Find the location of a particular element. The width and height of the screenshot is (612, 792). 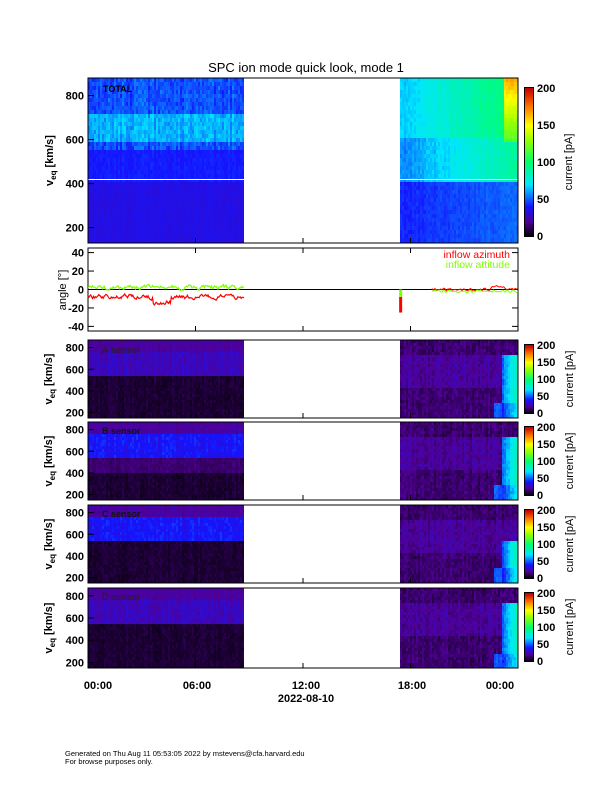

b-sensor-spectrogram is located at coordinates (303, 461).